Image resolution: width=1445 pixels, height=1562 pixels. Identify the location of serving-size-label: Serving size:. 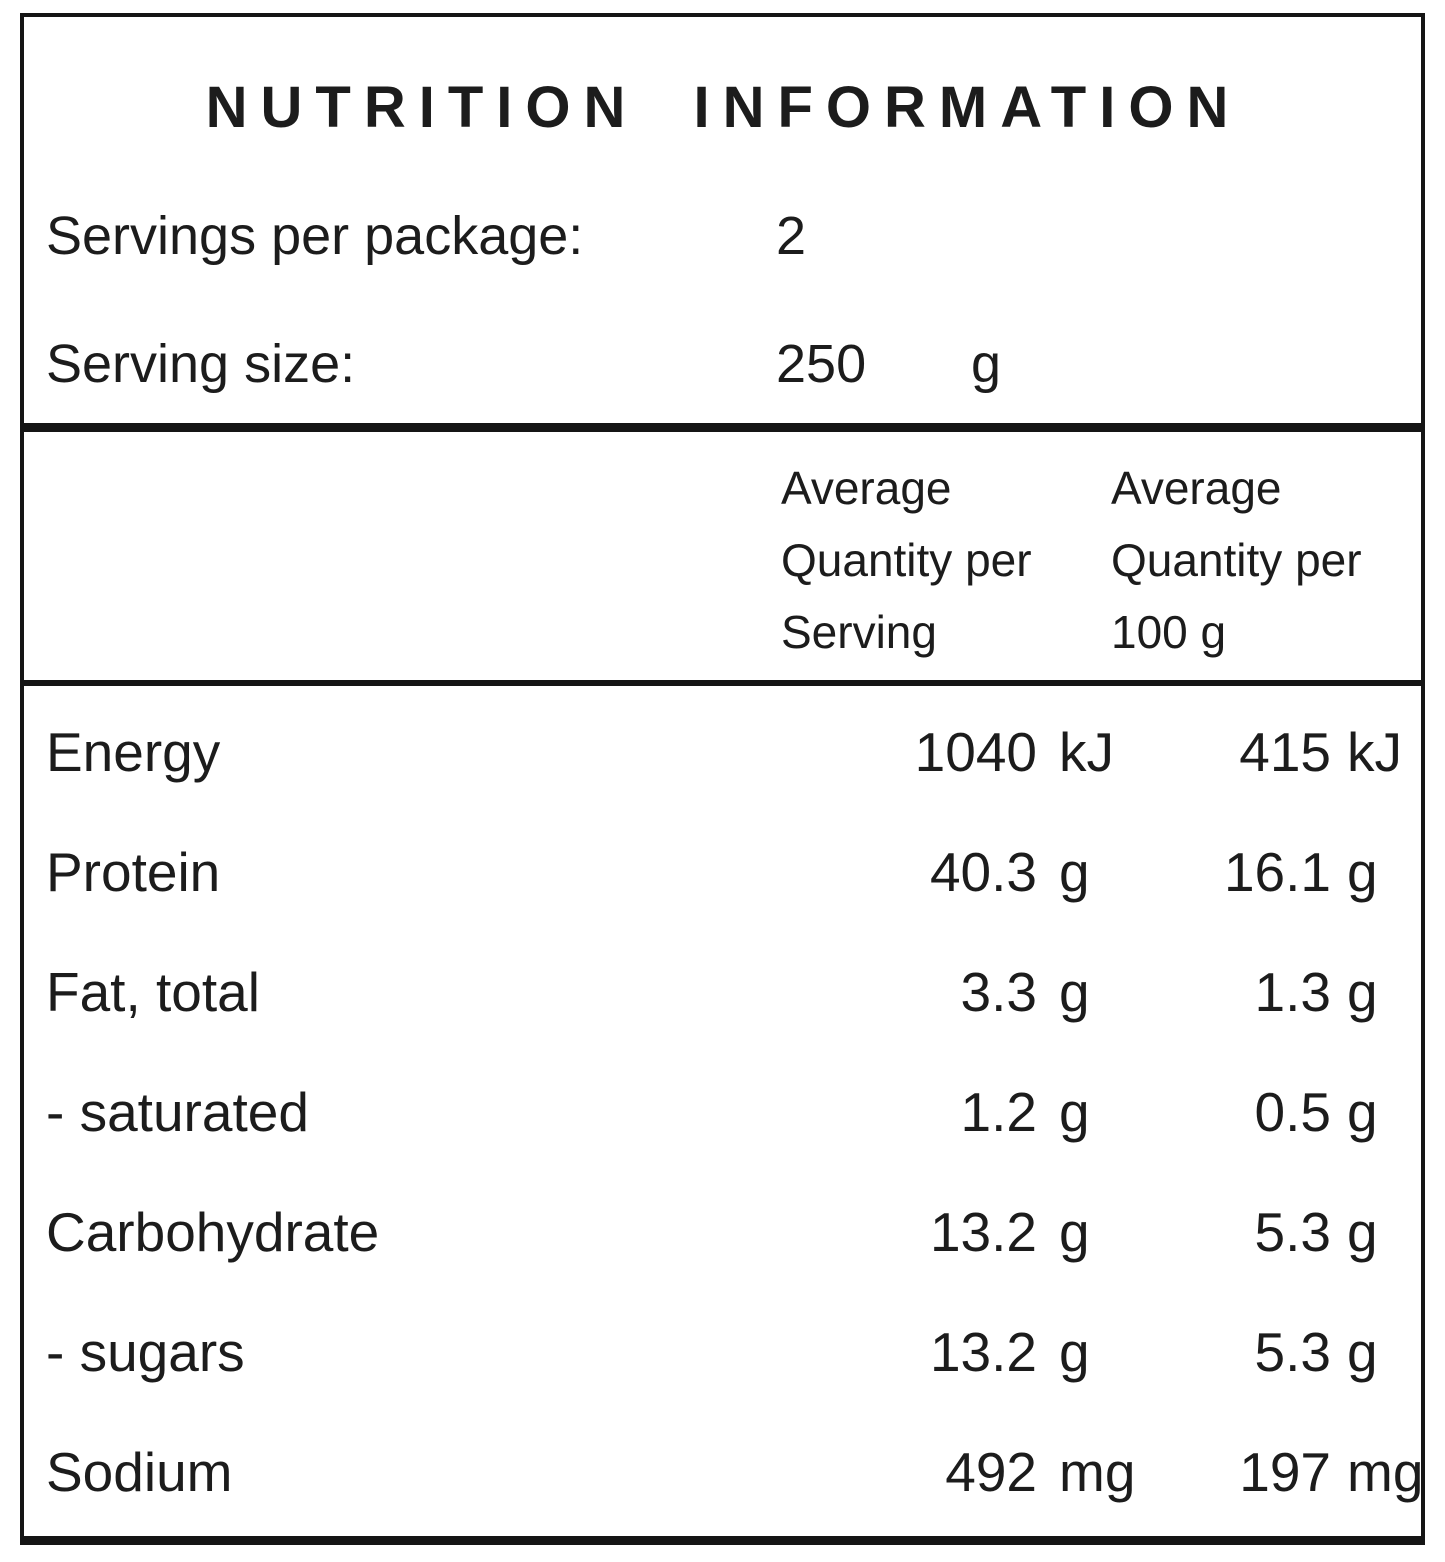
(201, 364).